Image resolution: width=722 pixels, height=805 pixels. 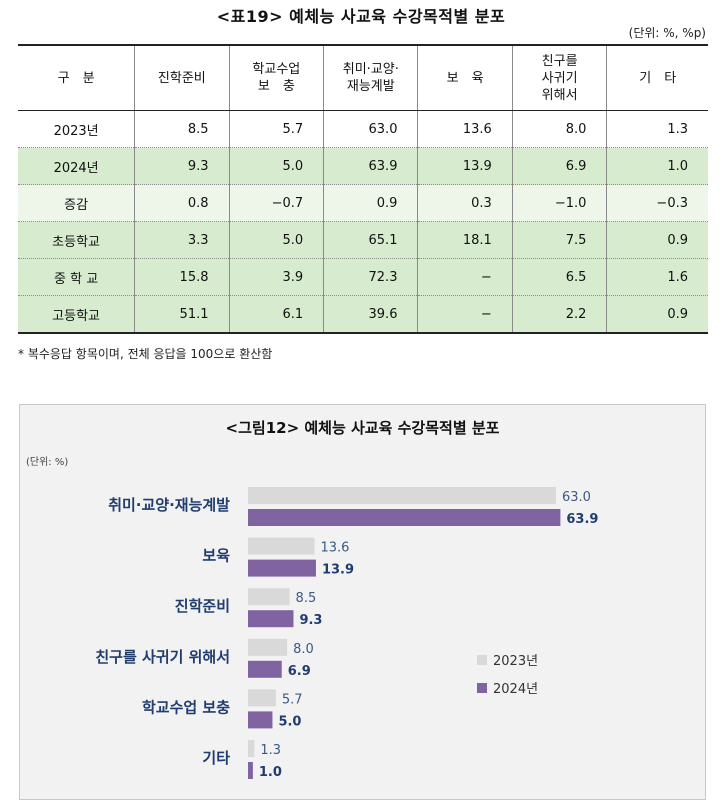 I want to click on category-label: 친구를 사귀기 위해서, so click(x=162, y=657).